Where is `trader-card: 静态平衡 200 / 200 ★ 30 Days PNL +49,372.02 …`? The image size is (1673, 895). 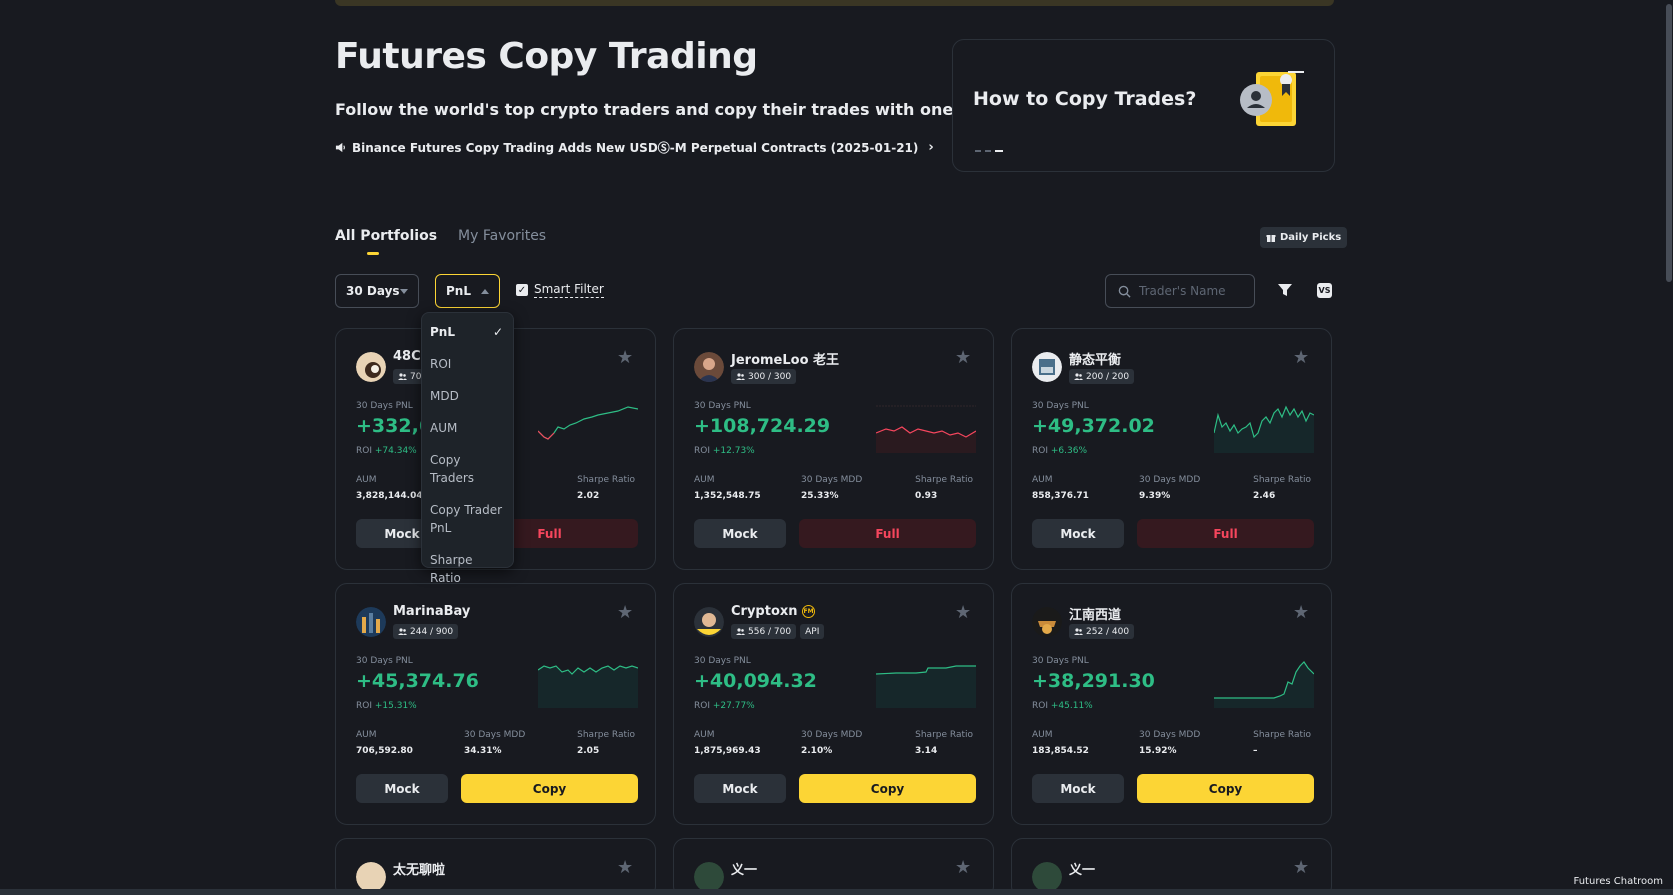 trader-card: 静态平衡 200 / 200 ★ 30 Days PNL +49,372.02 … is located at coordinates (1171, 449).